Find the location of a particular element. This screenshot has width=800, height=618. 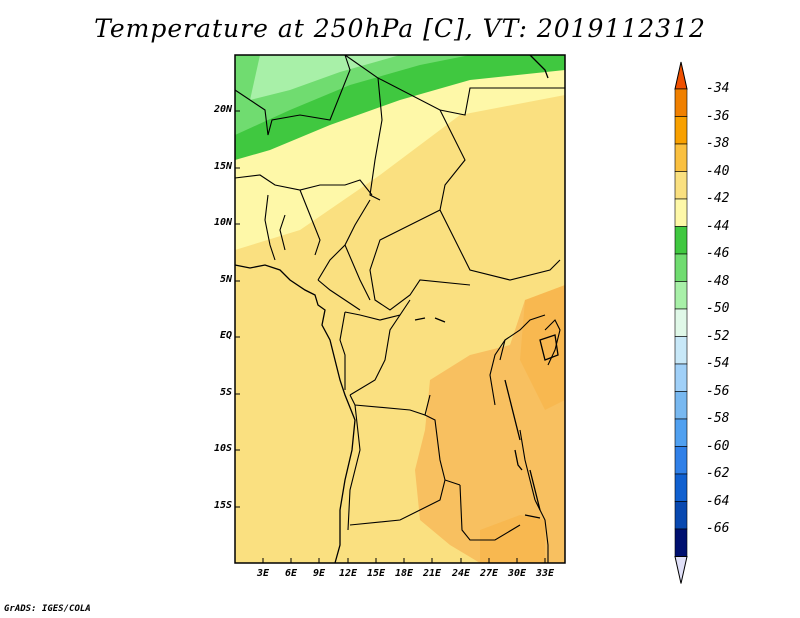

lat-label: 15N is located at coordinates (222, 166).